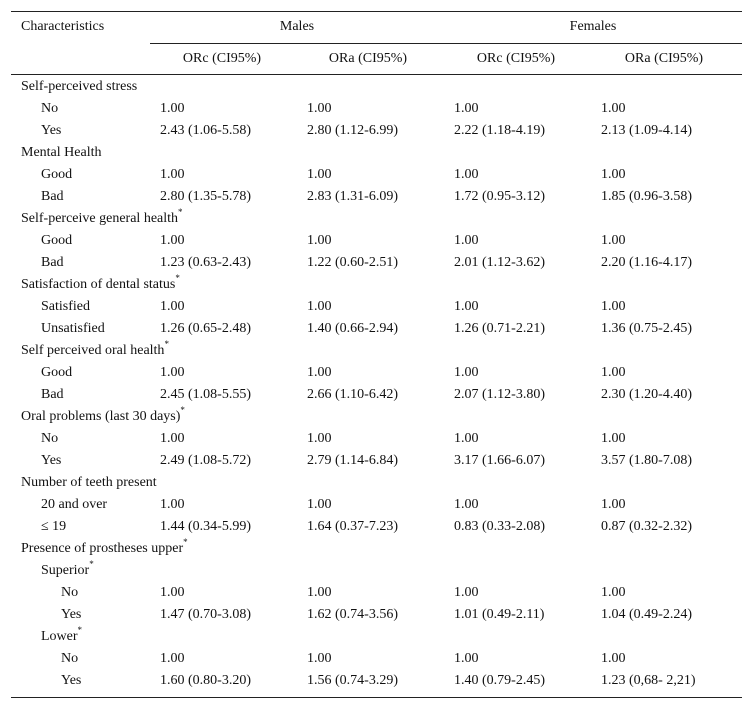  I want to click on row-label-text: Mental Health, so click(61, 152).